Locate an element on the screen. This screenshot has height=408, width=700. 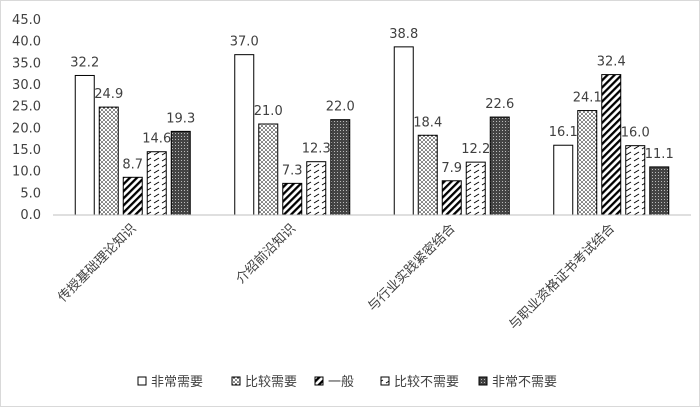
legend-label: 一般 is located at coordinates (341, 382).